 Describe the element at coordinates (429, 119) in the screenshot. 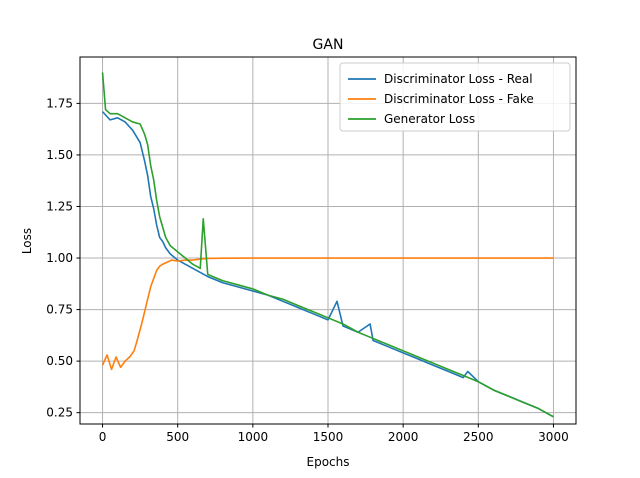

I see `legend-label: Generator Loss` at that location.